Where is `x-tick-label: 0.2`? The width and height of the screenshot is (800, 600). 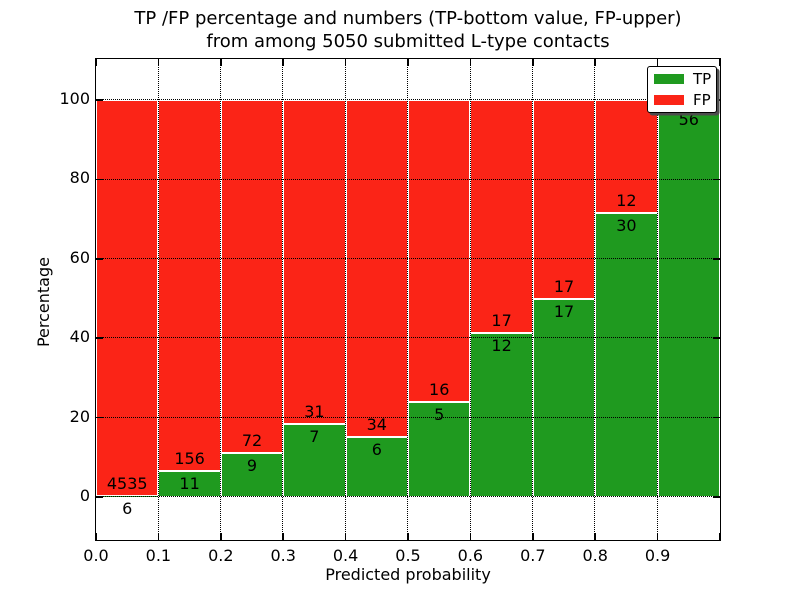 x-tick-label: 0.2 is located at coordinates (221, 555).